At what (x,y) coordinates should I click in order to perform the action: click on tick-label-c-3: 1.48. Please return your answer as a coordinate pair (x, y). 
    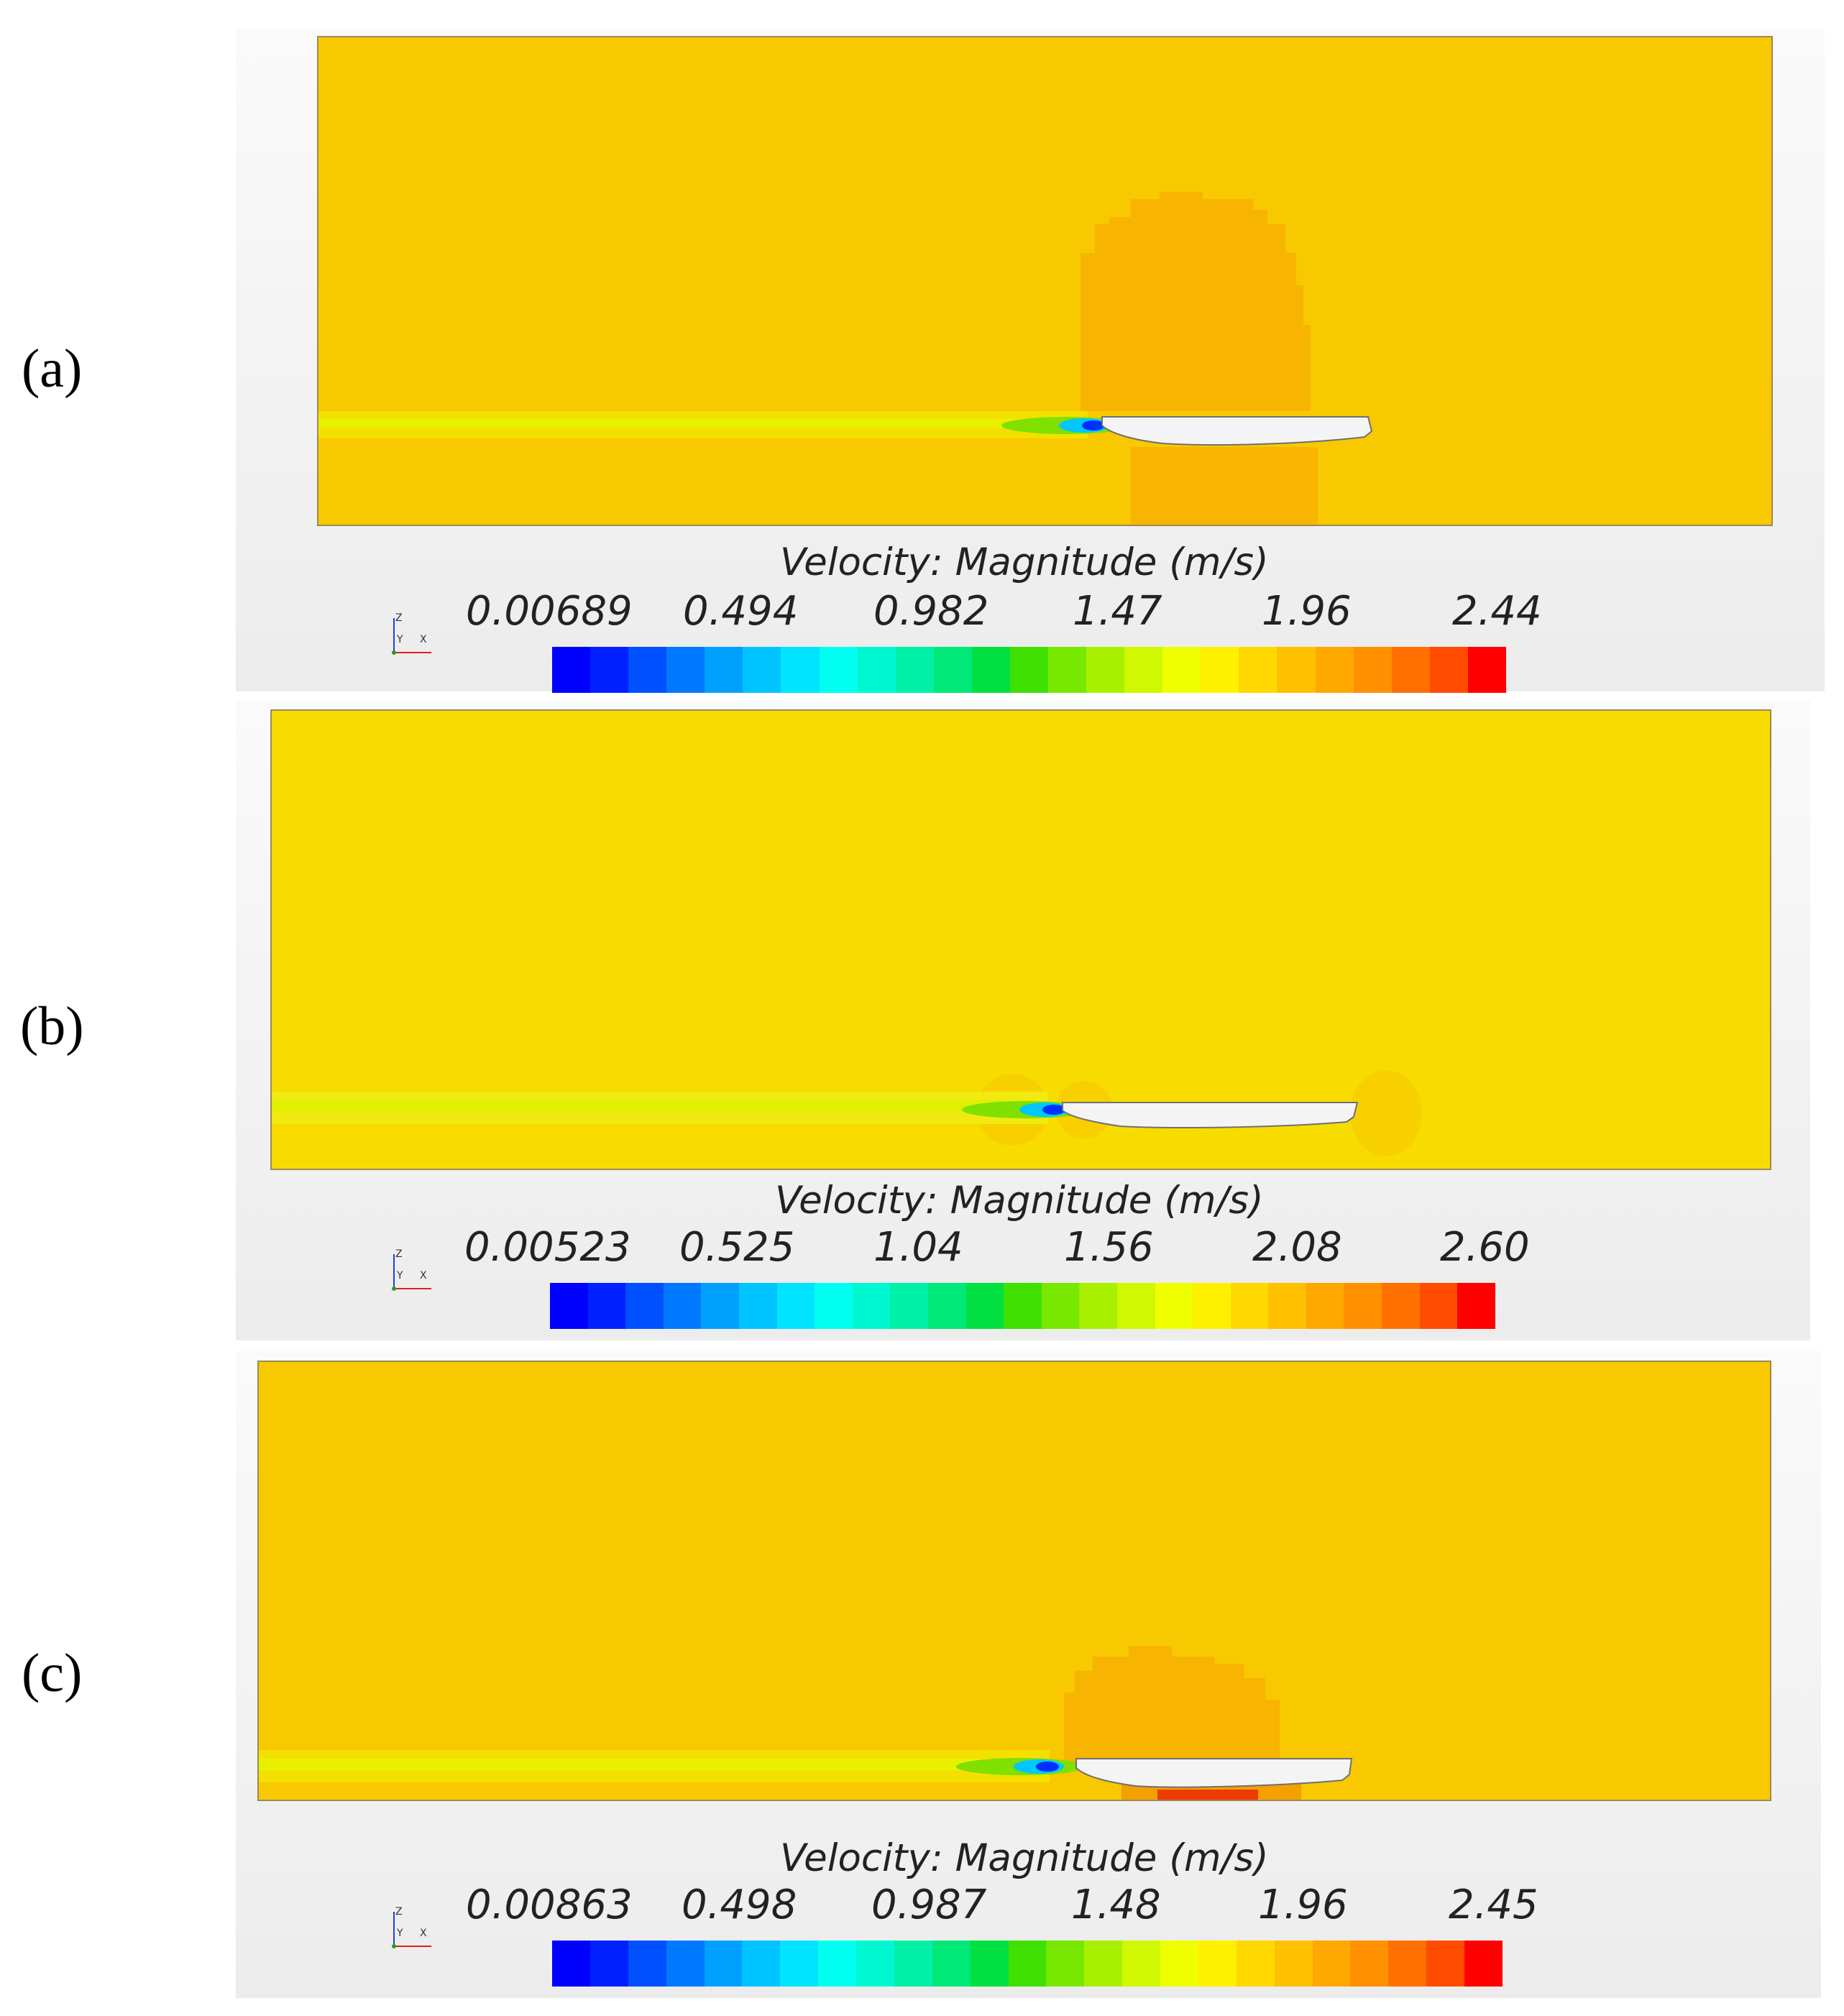
    Looking at the image, I should click on (1116, 1905).